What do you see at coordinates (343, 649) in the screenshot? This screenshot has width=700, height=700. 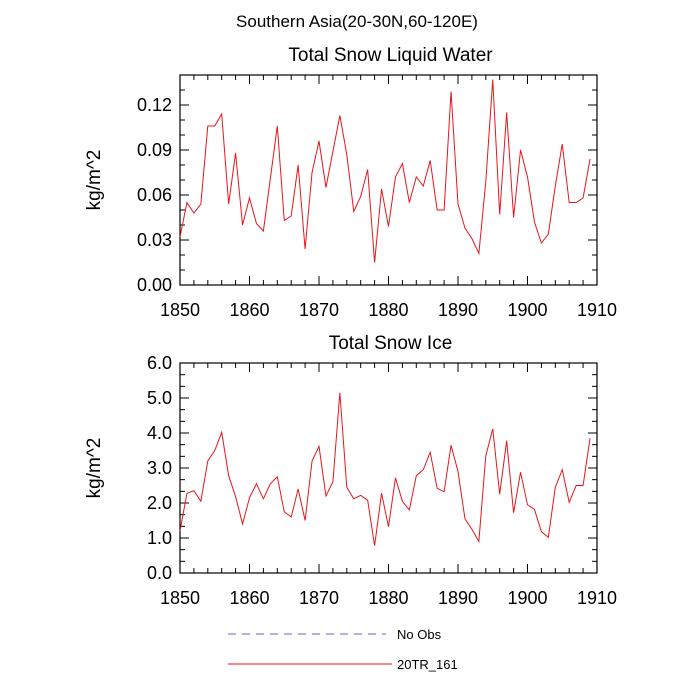 I see `legend: No Obs 20TR_161` at bounding box center [343, 649].